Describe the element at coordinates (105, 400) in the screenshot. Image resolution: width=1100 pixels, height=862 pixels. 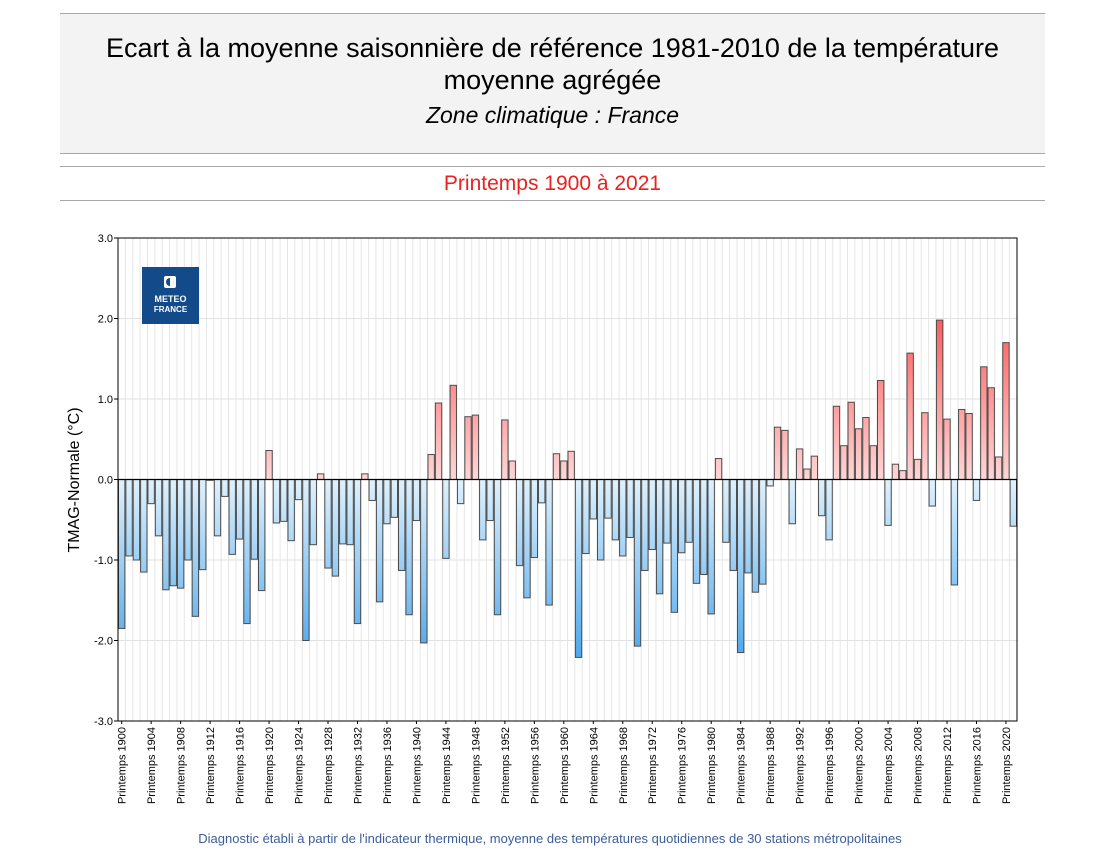
I see `y-tick-label: 1.0` at that location.